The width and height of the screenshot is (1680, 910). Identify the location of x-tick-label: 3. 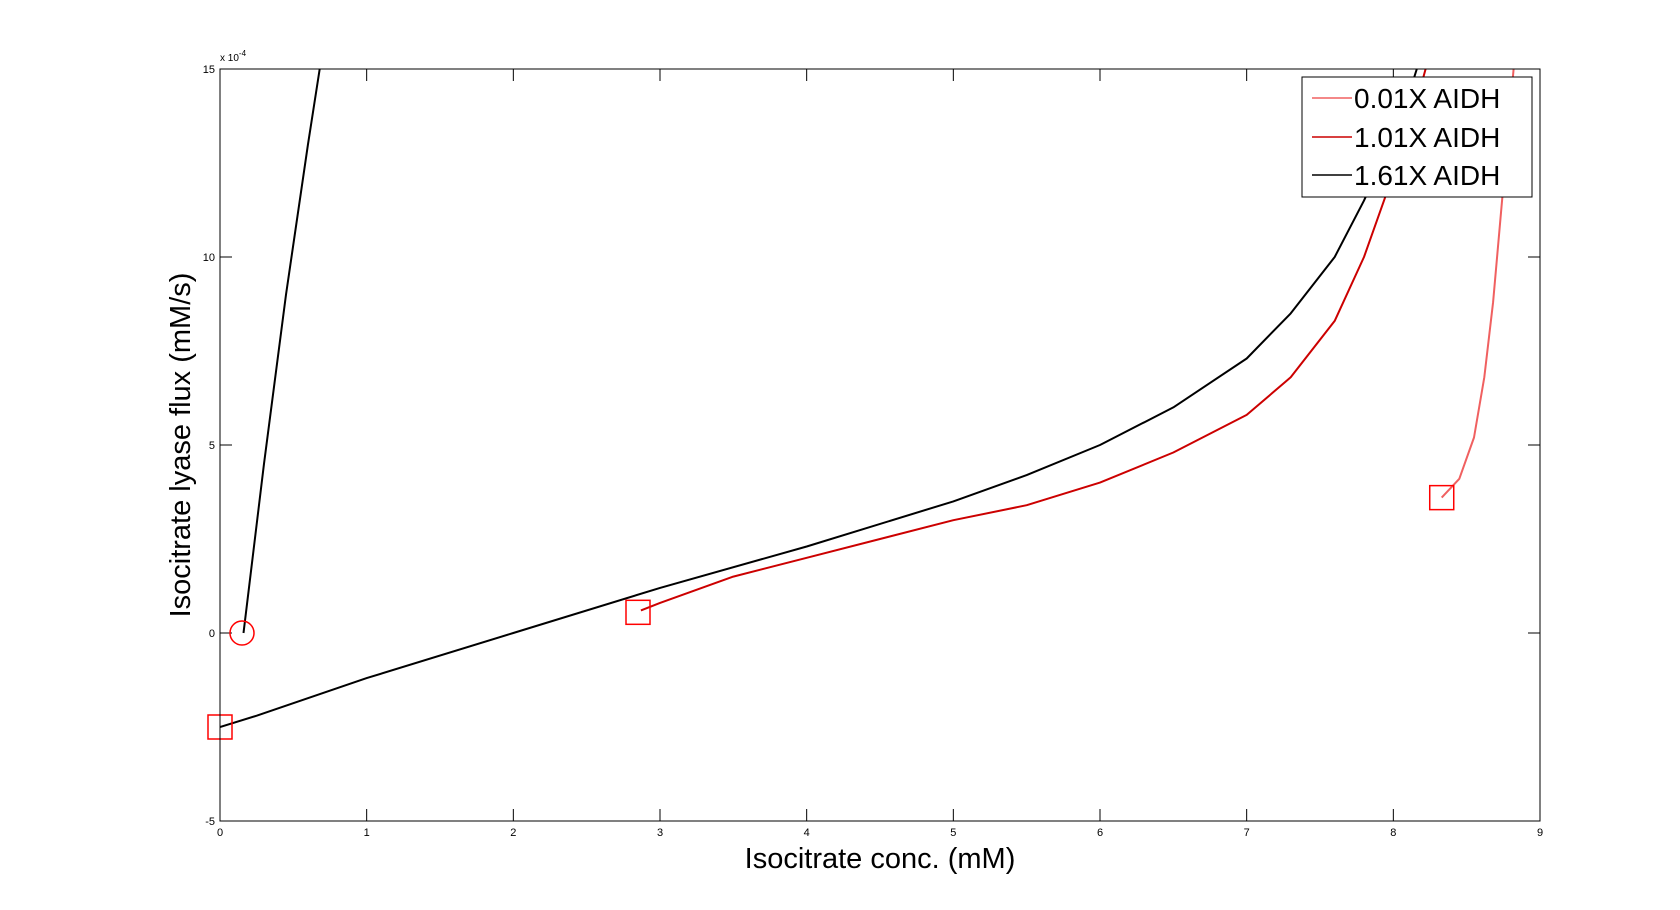
(660, 833).